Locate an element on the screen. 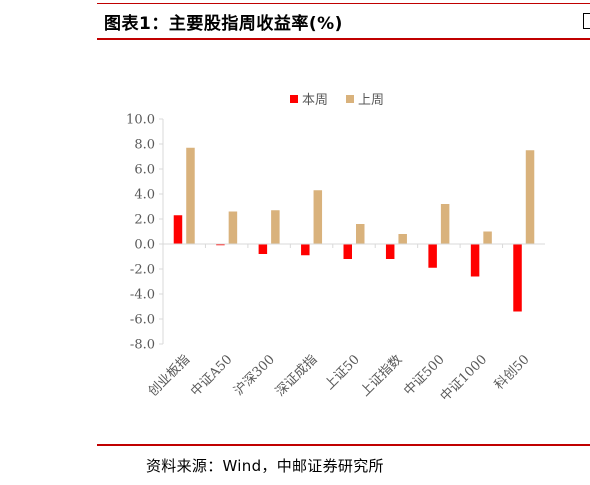  y-tick-label: 6.0 is located at coordinates (144, 170).